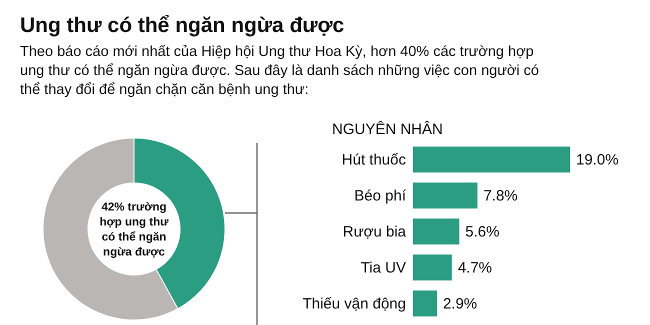 The image size is (650, 325). What do you see at coordinates (279, 71) in the screenshot?
I see `text: Theo báo cáo mới nhất của Hiệp hội Ung thư Hoa Kỳ, hơn 40% các trường hợp ung thư có thể ngăn ngừa được. Sau đây là danh sách những việc con người có thể thay đổi để ngăn chặn căn bệnh ung thư:` at bounding box center [279, 71].